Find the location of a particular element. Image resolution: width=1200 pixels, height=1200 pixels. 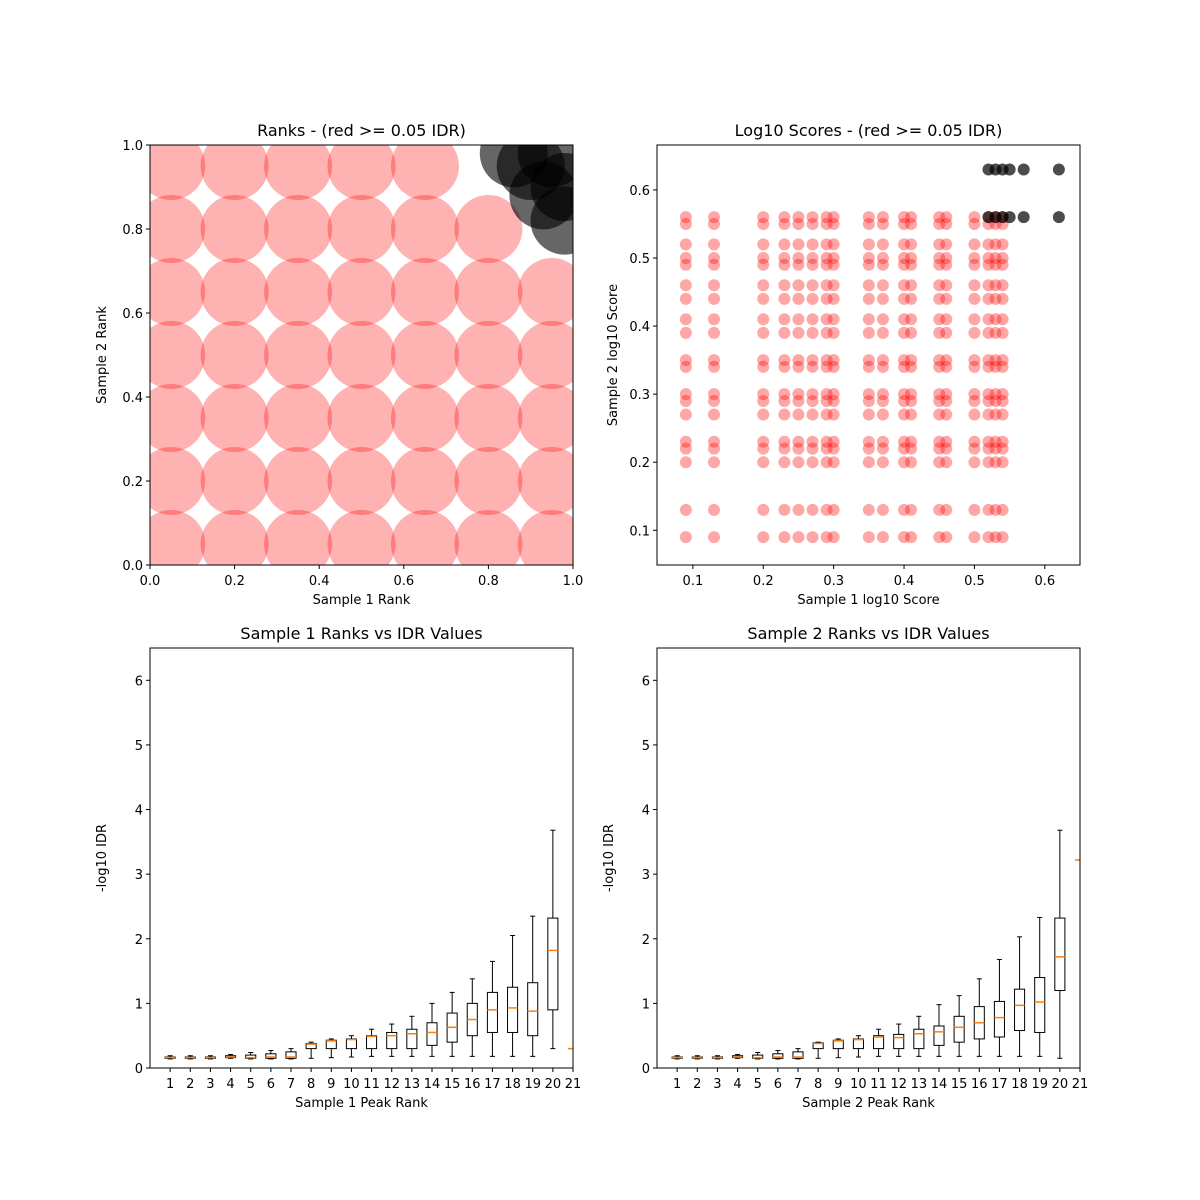

y-tick-label: 0.5 is located at coordinates (639, 259).